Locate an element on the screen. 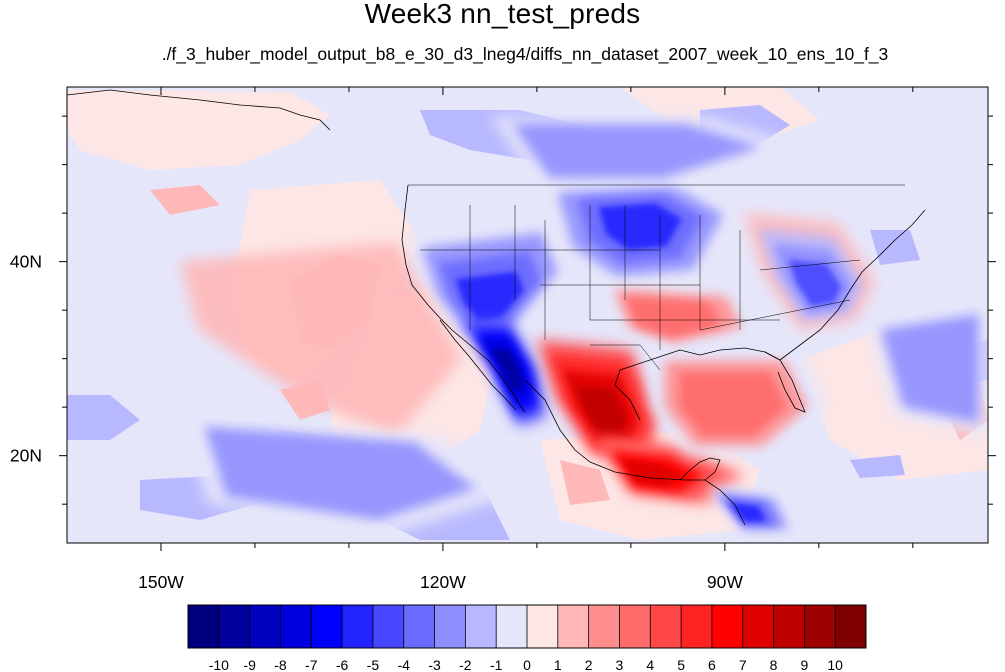 The height and width of the screenshot is (672, 1005). lat-label: 20N is located at coordinates (26, 456).